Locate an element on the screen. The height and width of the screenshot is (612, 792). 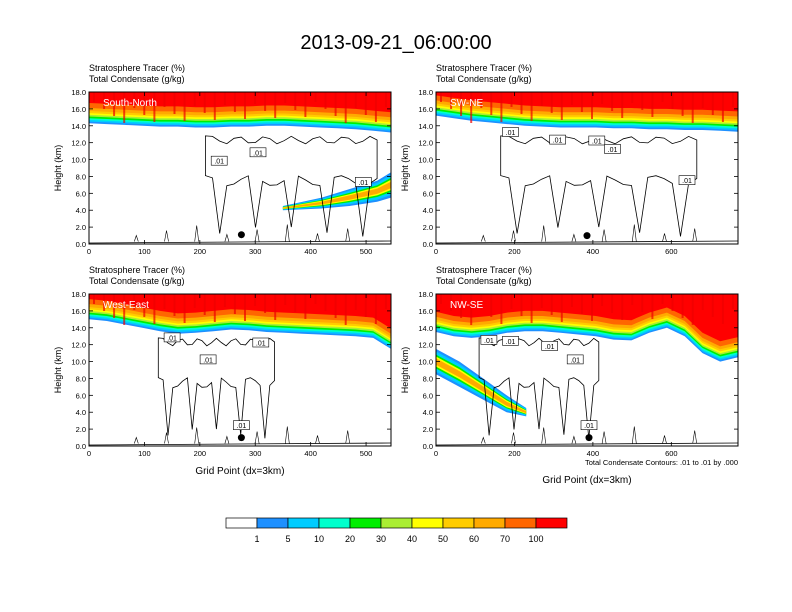
y-tick-label: 16.0 is located at coordinates (425, 311).